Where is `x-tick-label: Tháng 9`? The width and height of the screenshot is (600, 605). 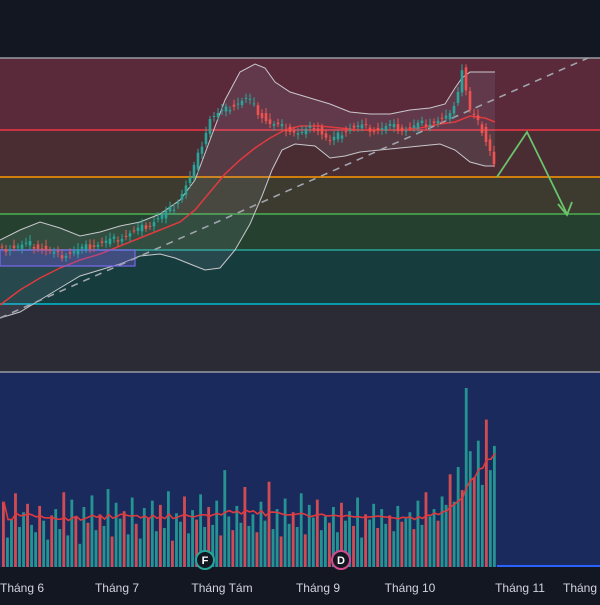 x-tick-label: Tháng 9 is located at coordinates (318, 588).